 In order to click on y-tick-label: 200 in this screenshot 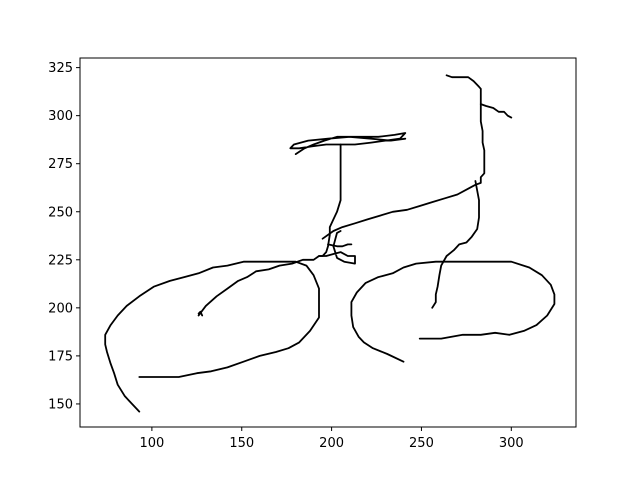, I will do `click(60, 308)`.